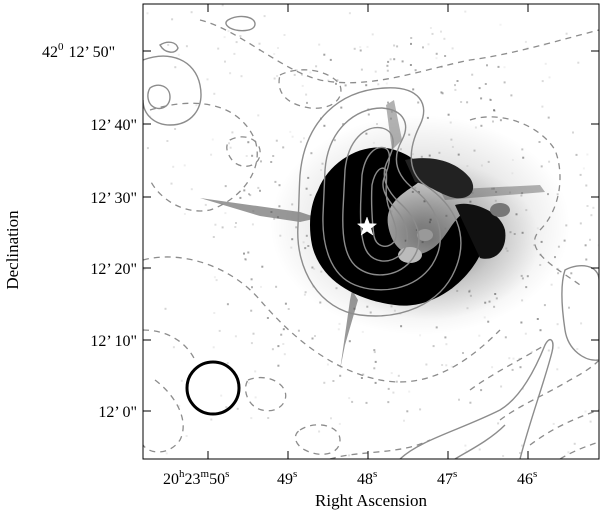  Describe the element at coordinates (350, 478) in the screenshot. I see `x-tick-labels: 20h23m50s 49s 48s 47s 46s` at that location.